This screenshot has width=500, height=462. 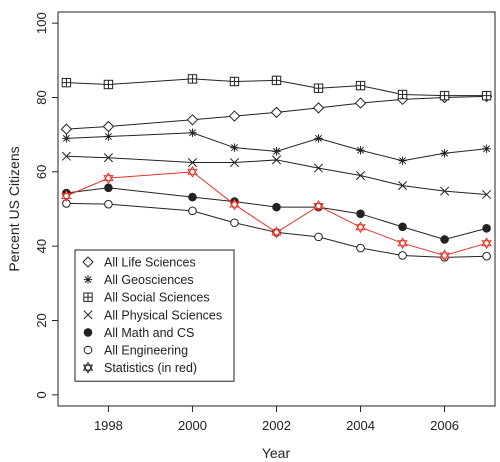 What do you see at coordinates (108, 425) in the screenshot?
I see `x-tick-label: 1998` at bounding box center [108, 425].